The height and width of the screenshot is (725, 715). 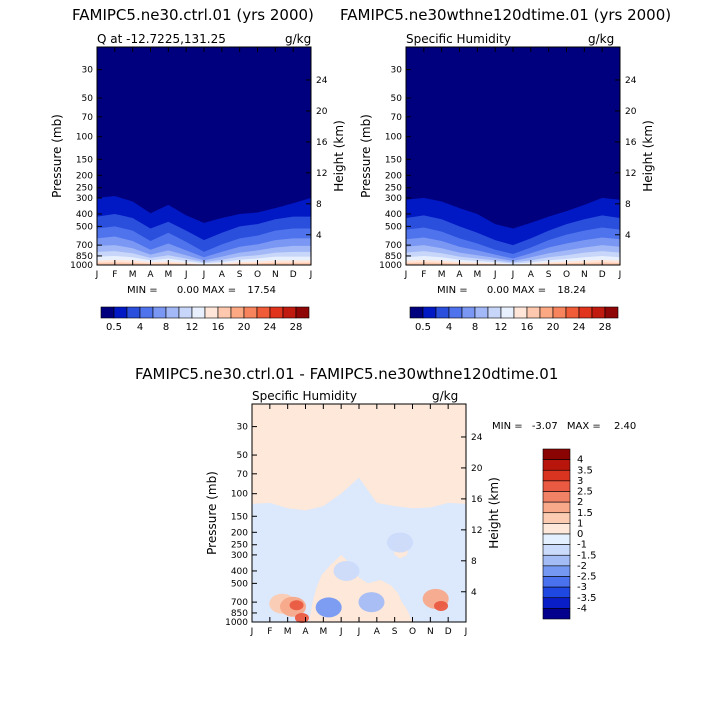 I want to click on chart3-ytick-label: 200, so click(x=239, y=533).